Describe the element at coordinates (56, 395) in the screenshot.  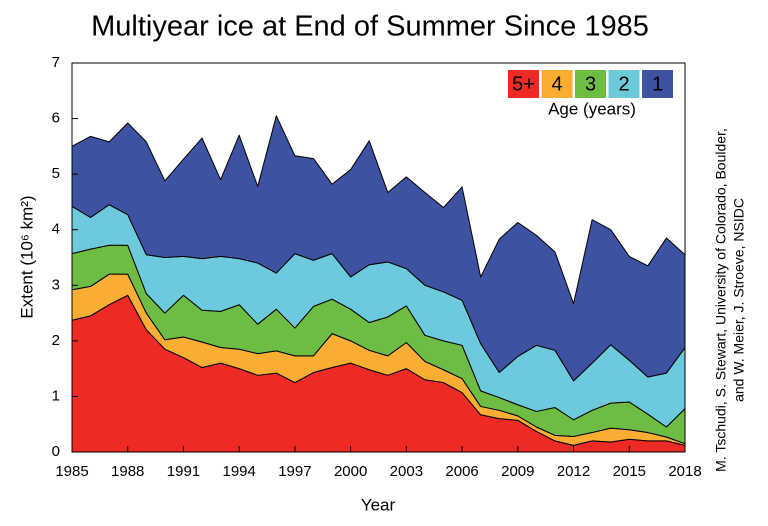
I see `y-tick-label: 1` at that location.